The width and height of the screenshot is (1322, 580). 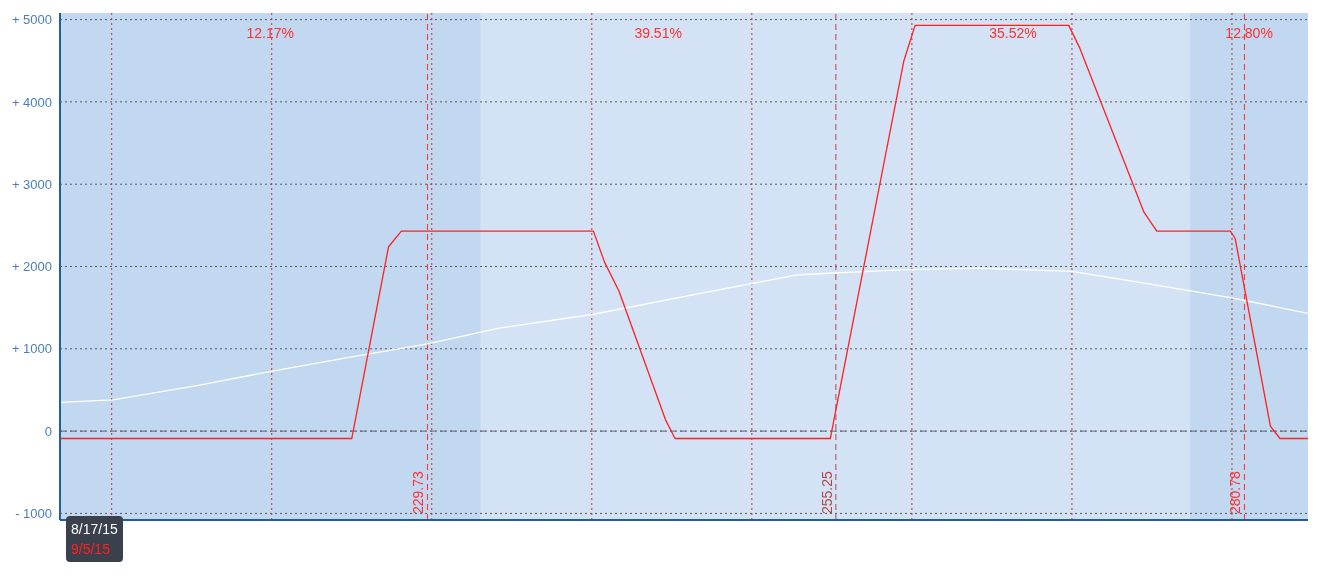 What do you see at coordinates (31, 184) in the screenshot?
I see `y-tick-label: + 3000` at bounding box center [31, 184].